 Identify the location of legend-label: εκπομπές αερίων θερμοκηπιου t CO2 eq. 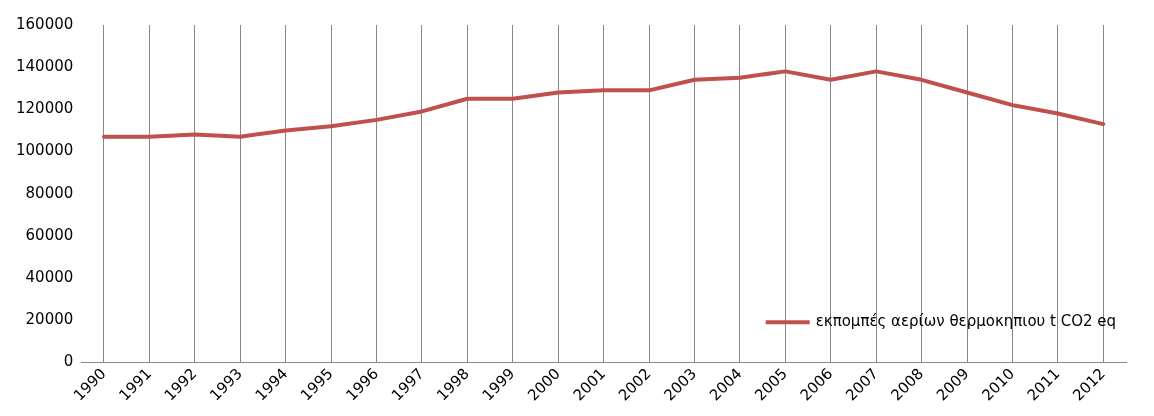
(965, 321).